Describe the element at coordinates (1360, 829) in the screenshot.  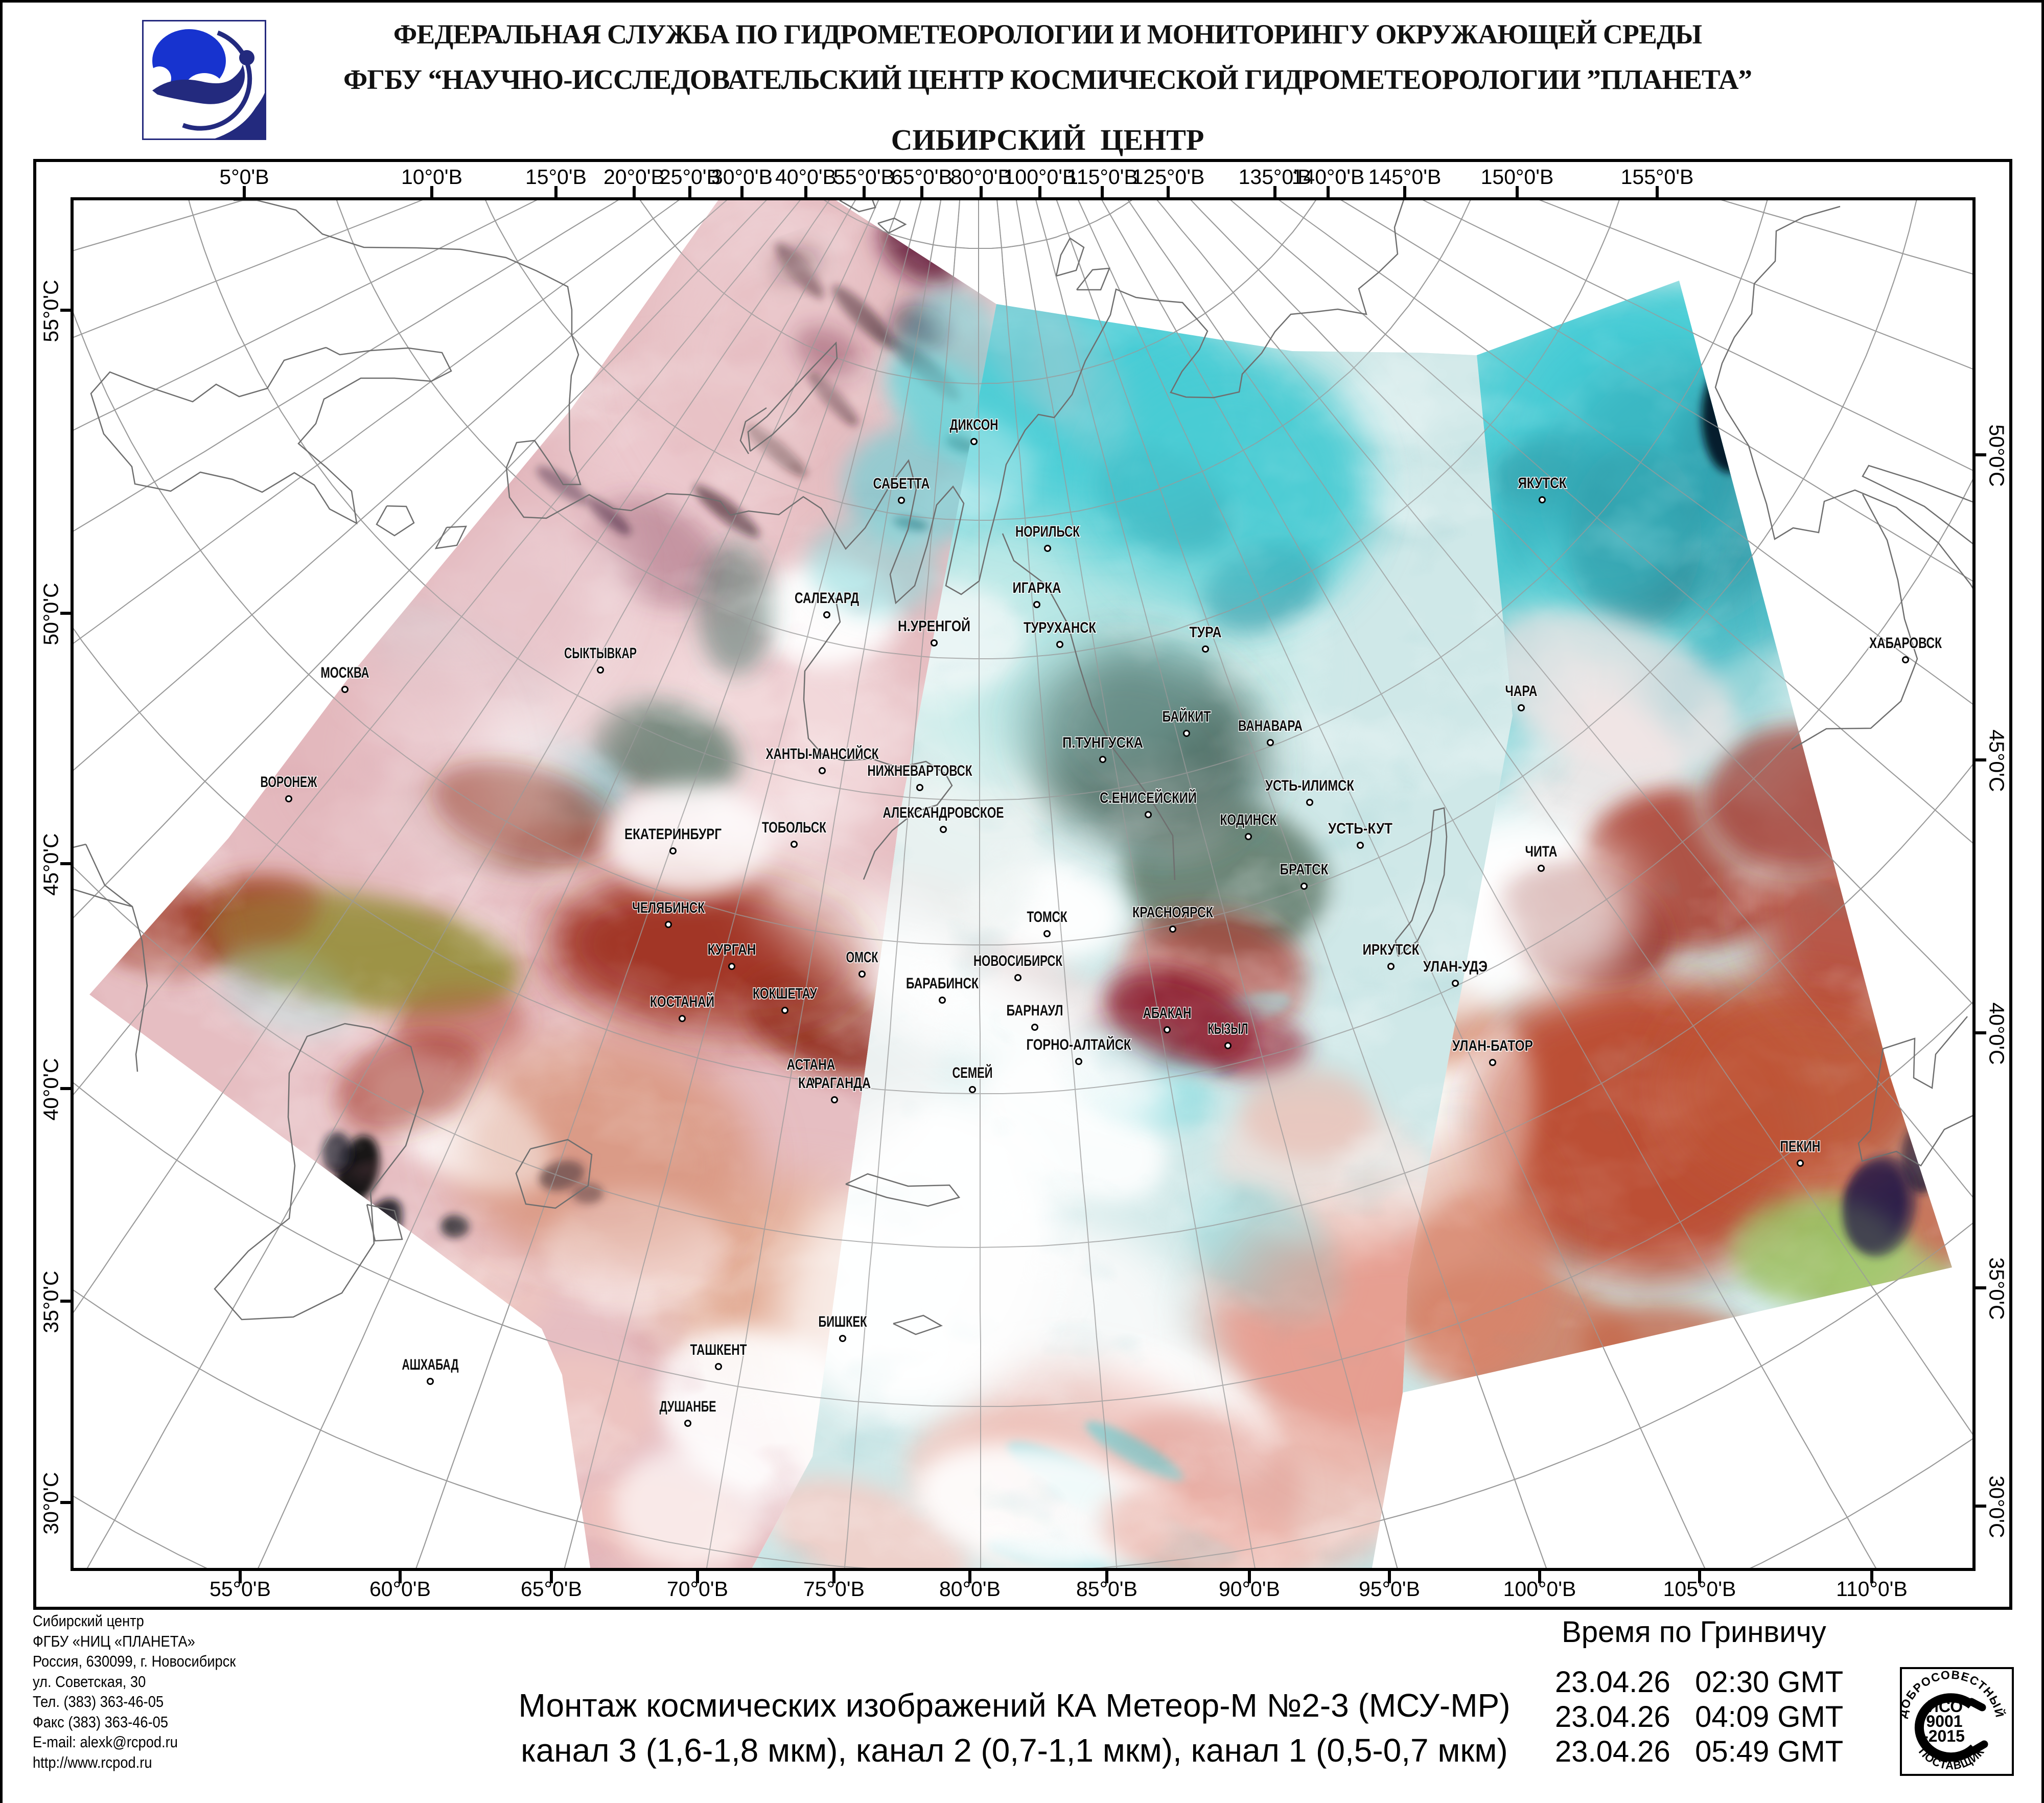
I see `svg-text: УСТЬ-КУТ` at that location.